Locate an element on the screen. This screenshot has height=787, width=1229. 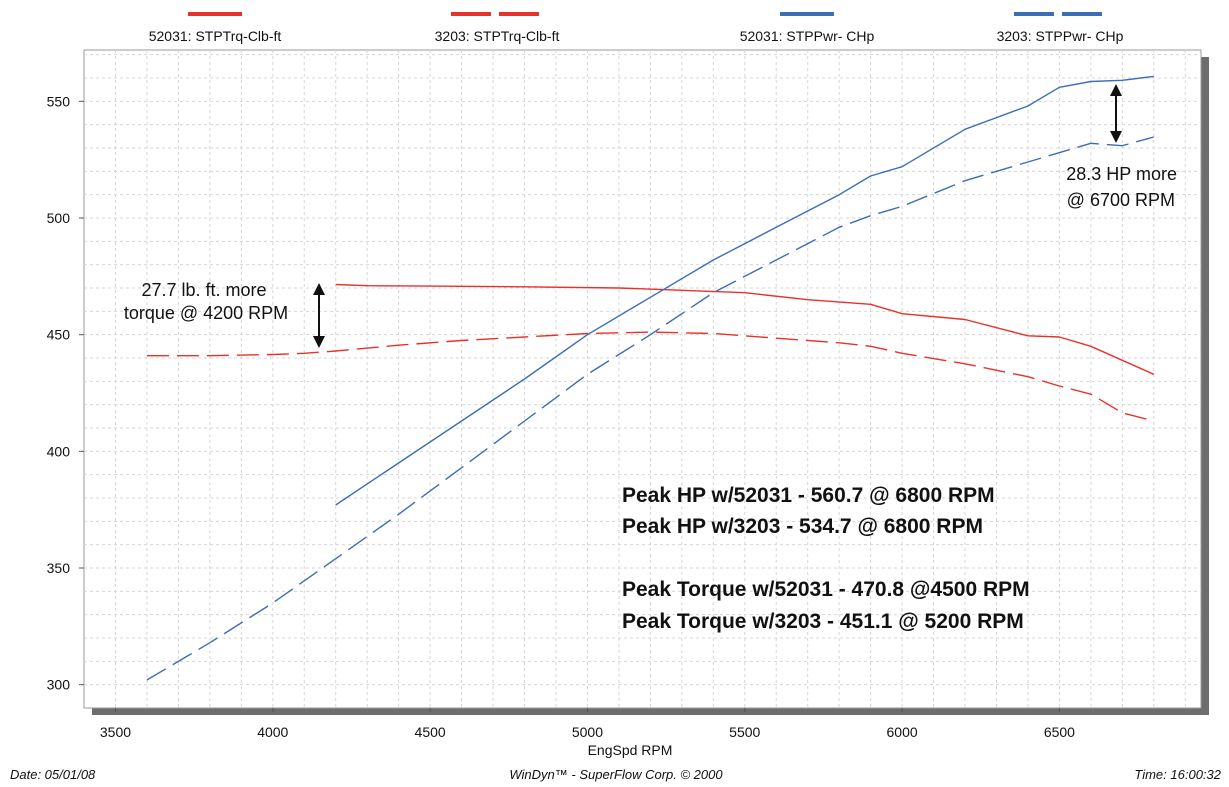
legend-label: 3203: STPPwr- CHp is located at coordinates (1060, 36).